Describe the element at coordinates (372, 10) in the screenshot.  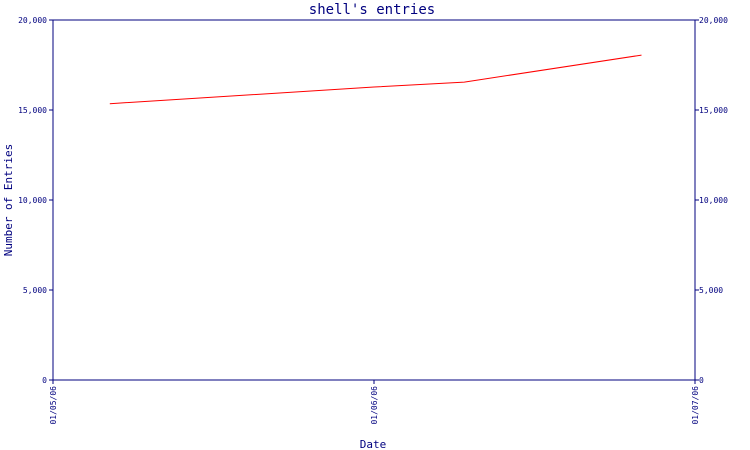
I see `chart-title: shell's entries` at that location.